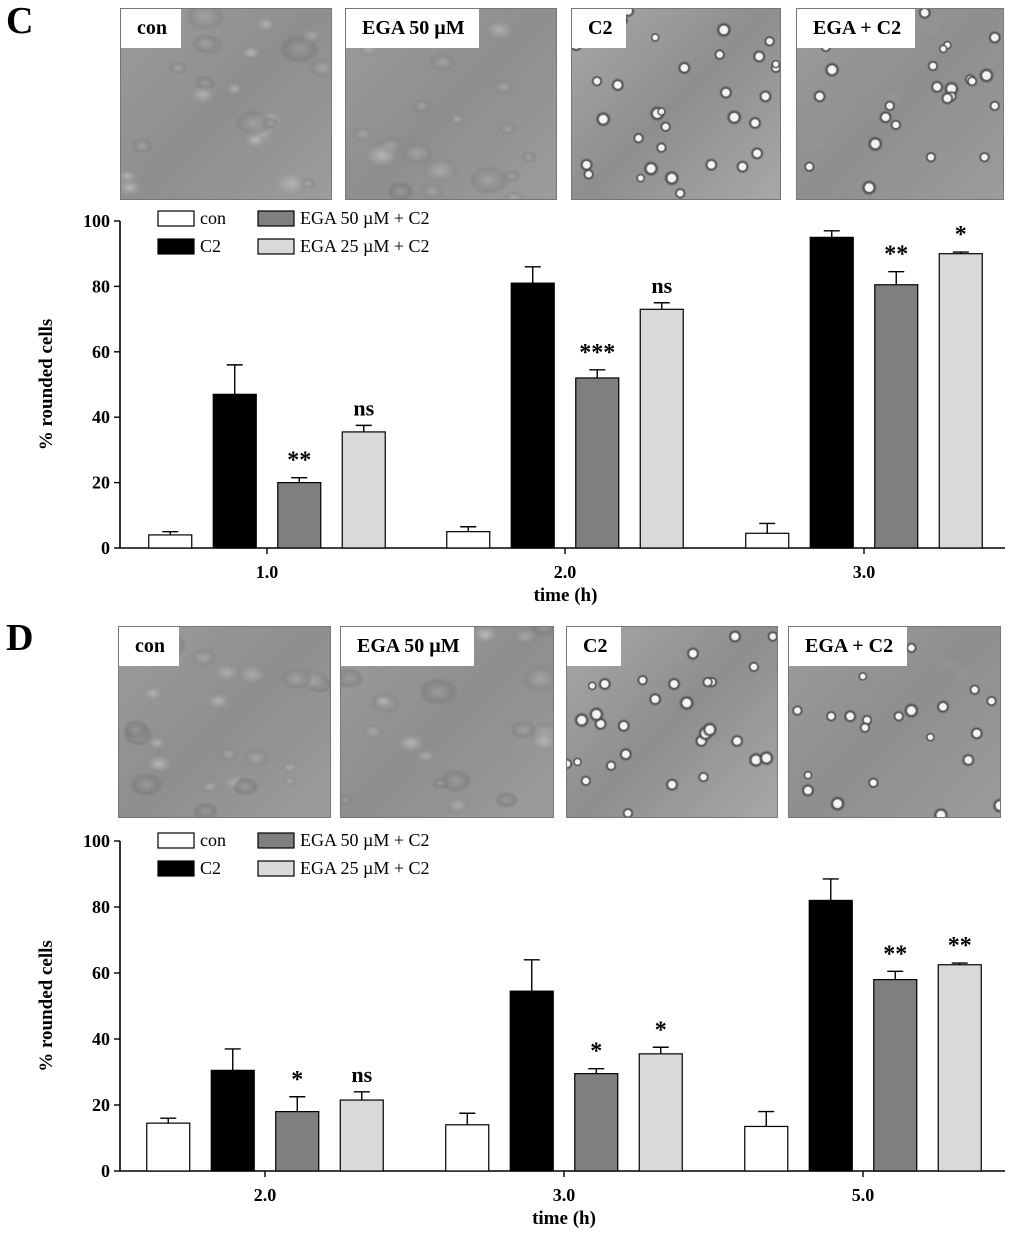  Describe the element at coordinates (20, 638) in the screenshot. I see `panel-letter: D` at that location.